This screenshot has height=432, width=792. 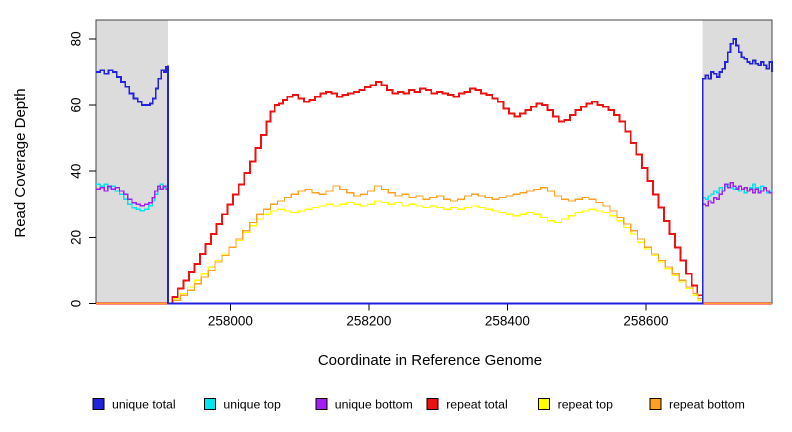 What do you see at coordinates (20, 162) in the screenshot?
I see `y-axis-label: Read Coverage Depth` at bounding box center [20, 162].